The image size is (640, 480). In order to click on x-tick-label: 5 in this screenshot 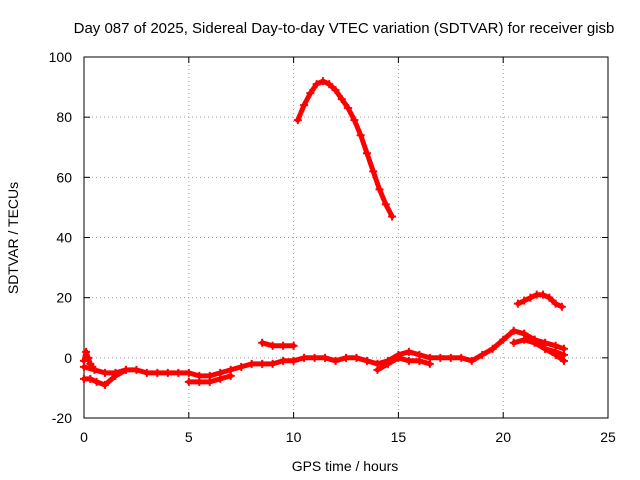, I will do `click(189, 437)`.